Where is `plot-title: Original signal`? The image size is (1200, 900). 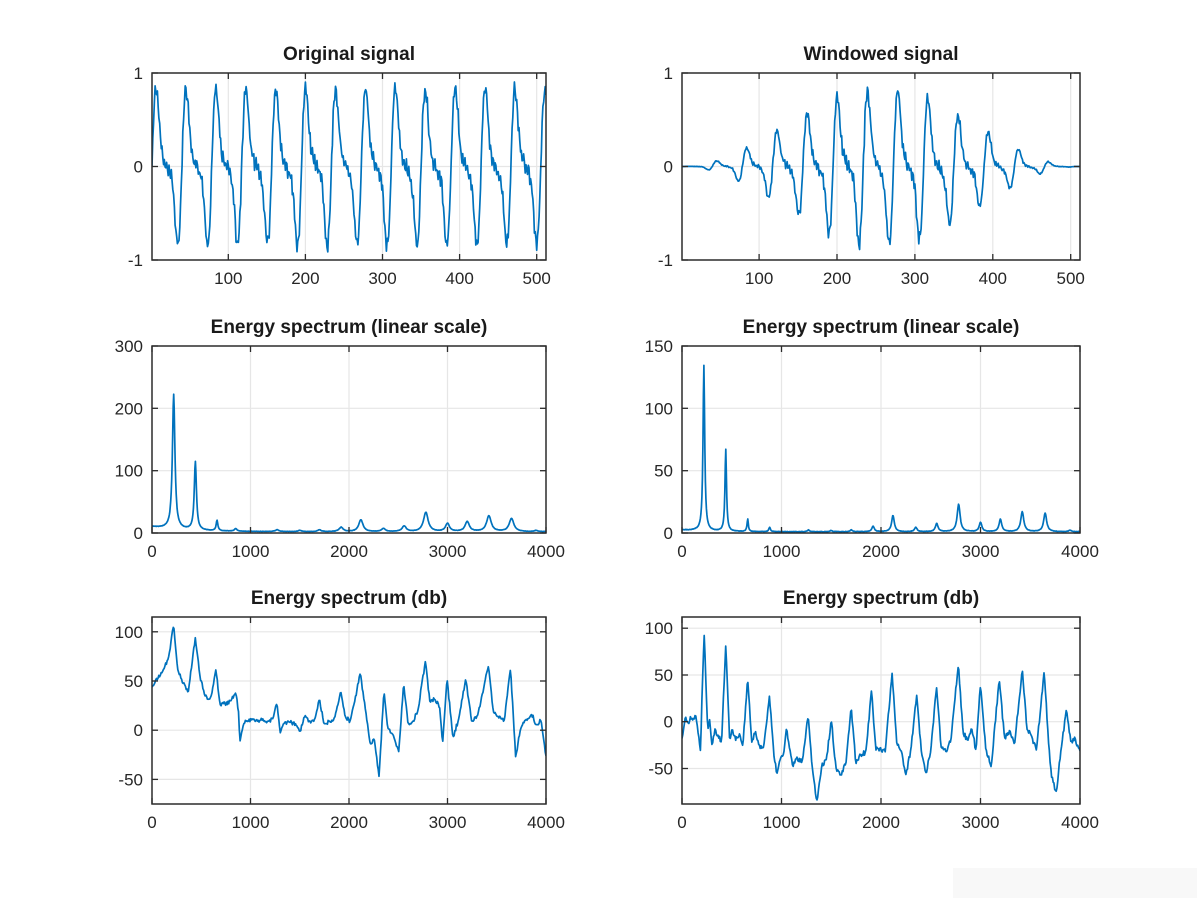 plot-title: Original signal is located at coordinates (349, 54).